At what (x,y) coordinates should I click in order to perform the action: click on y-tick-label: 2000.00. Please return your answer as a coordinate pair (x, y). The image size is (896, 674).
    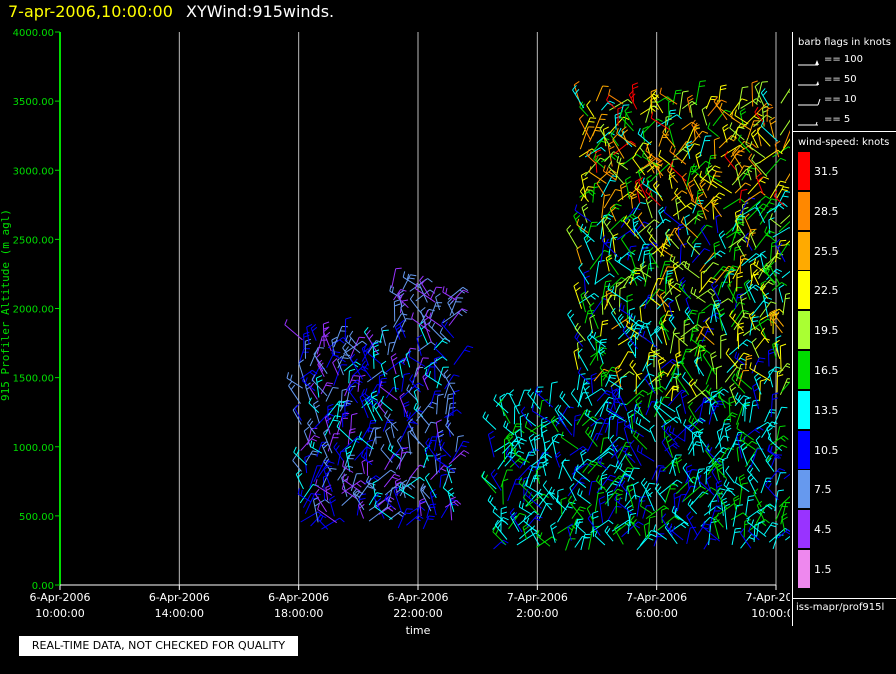
    Looking at the image, I should click on (33, 310).